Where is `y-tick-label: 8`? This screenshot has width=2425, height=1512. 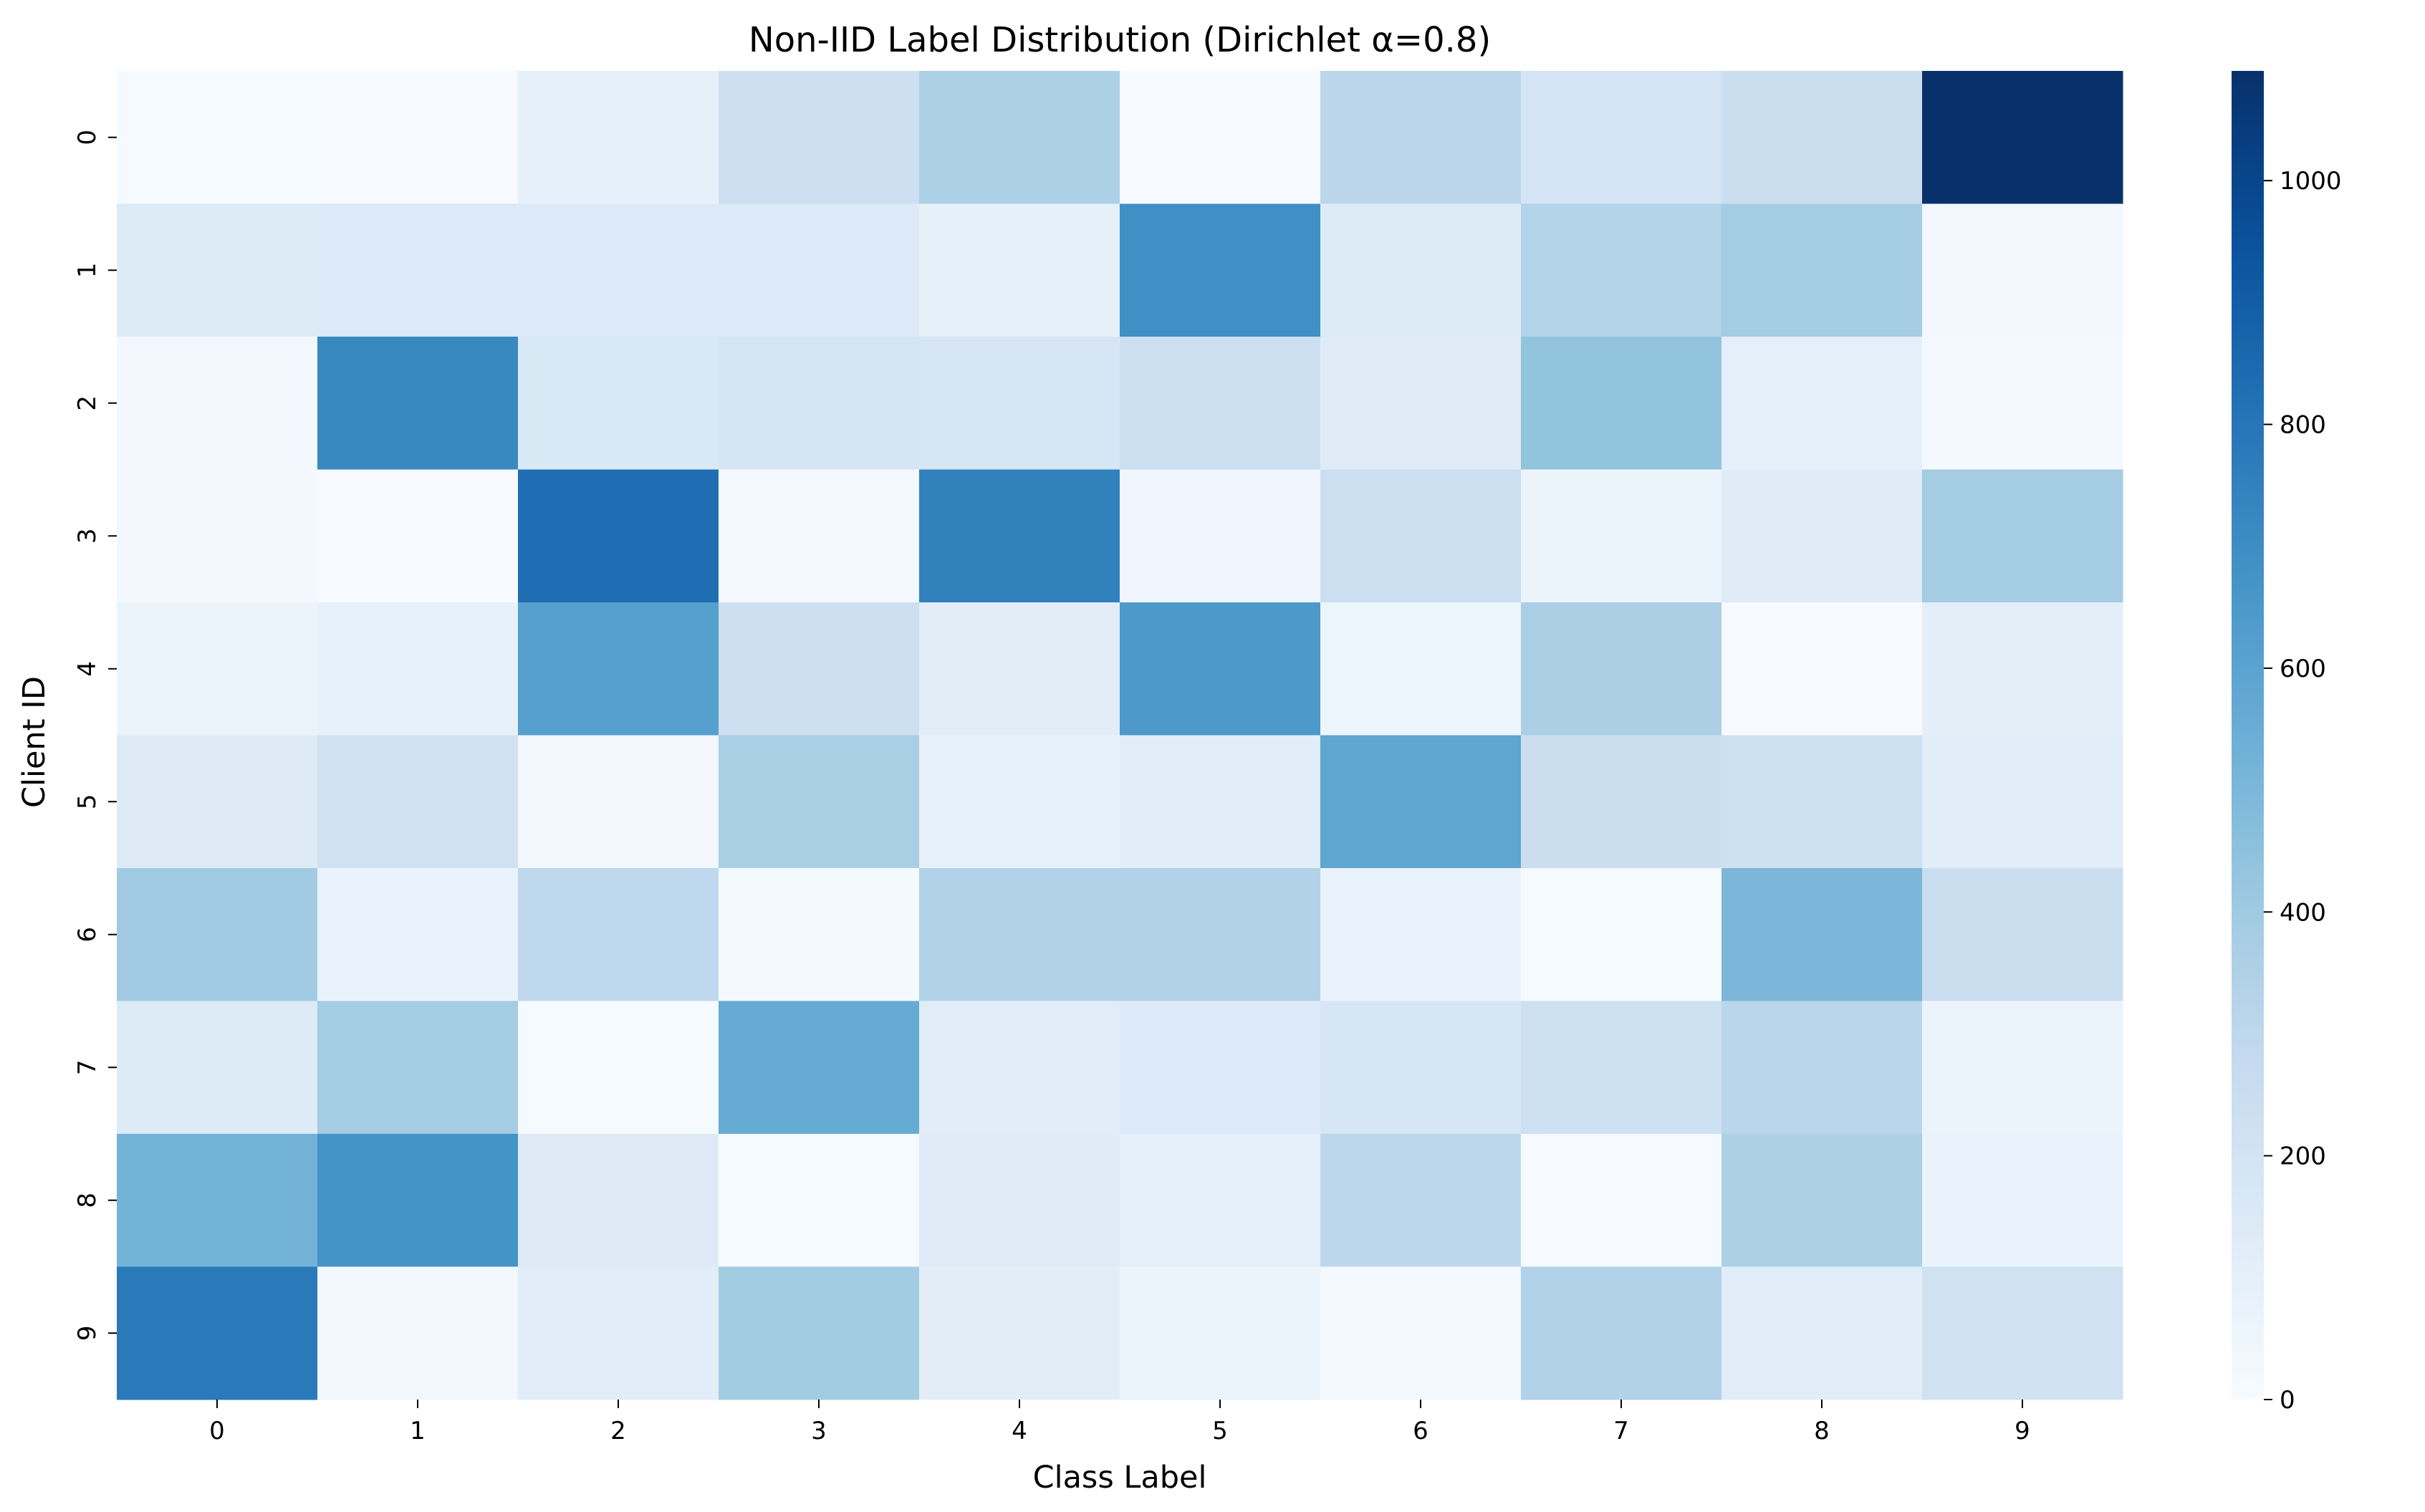 y-tick-label: 8 is located at coordinates (87, 1200).